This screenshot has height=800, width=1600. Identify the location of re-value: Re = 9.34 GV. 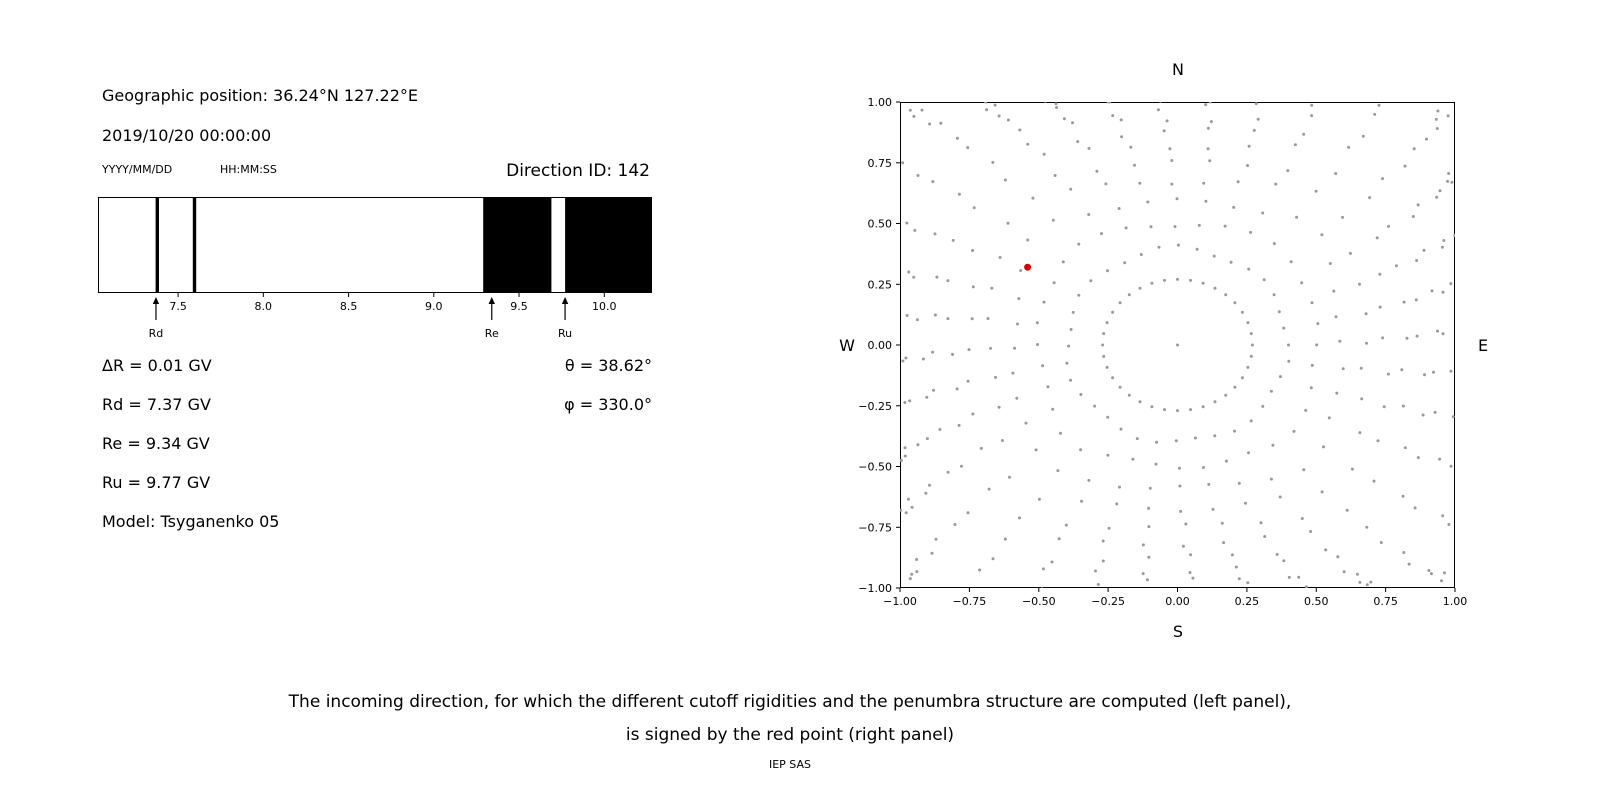
(156, 443).